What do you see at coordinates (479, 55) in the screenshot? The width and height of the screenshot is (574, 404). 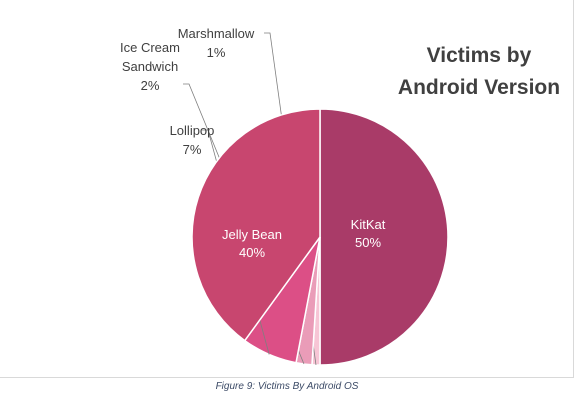 I see `chart-title-line-1: Victims by` at bounding box center [479, 55].